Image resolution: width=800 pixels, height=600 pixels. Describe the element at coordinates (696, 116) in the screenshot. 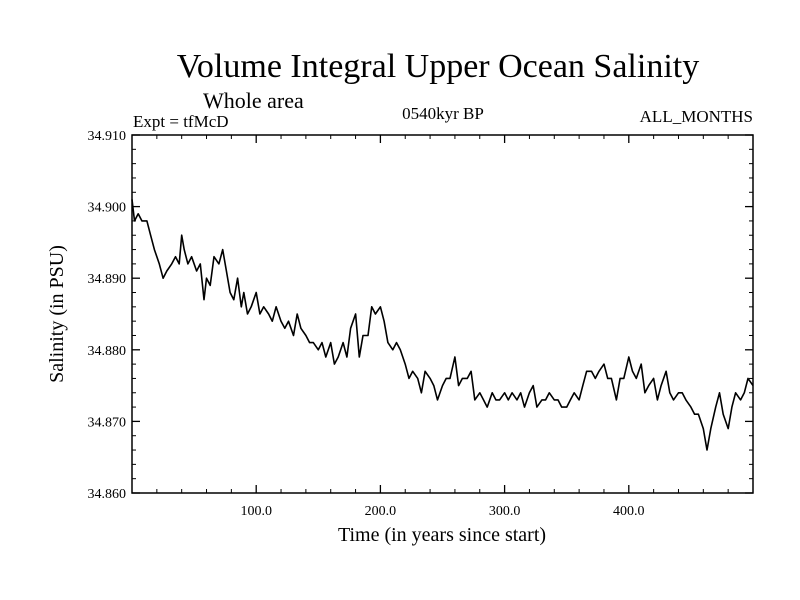

I see `months-label: ALL_MONTHS` at that location.